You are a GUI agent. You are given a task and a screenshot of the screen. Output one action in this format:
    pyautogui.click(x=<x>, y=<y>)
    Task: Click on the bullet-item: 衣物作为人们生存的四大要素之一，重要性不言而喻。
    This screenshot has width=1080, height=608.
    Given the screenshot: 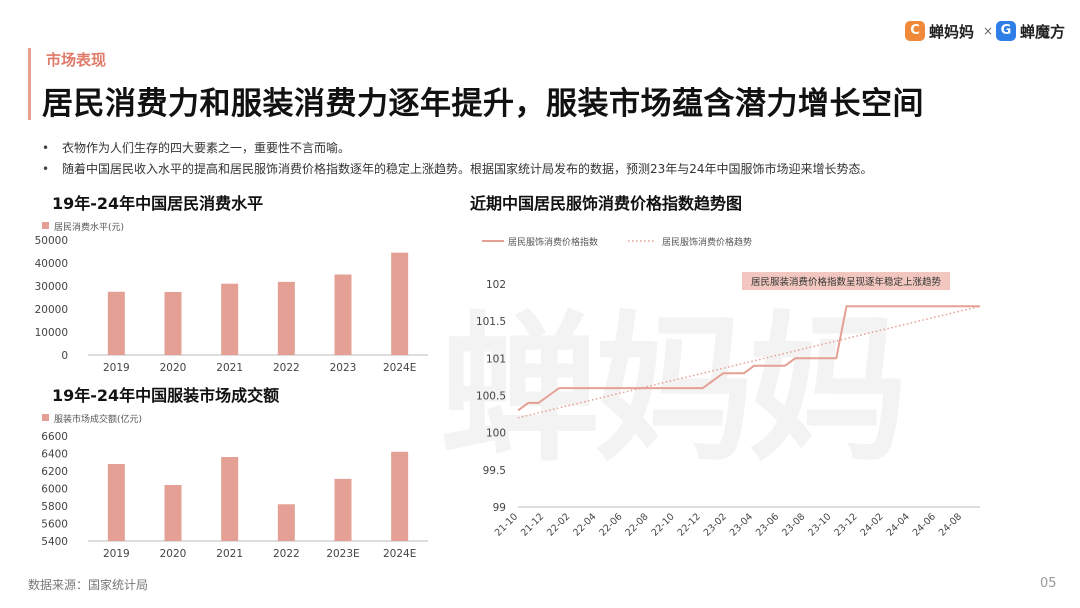 What is the action you would take?
    pyautogui.click(x=545, y=148)
    